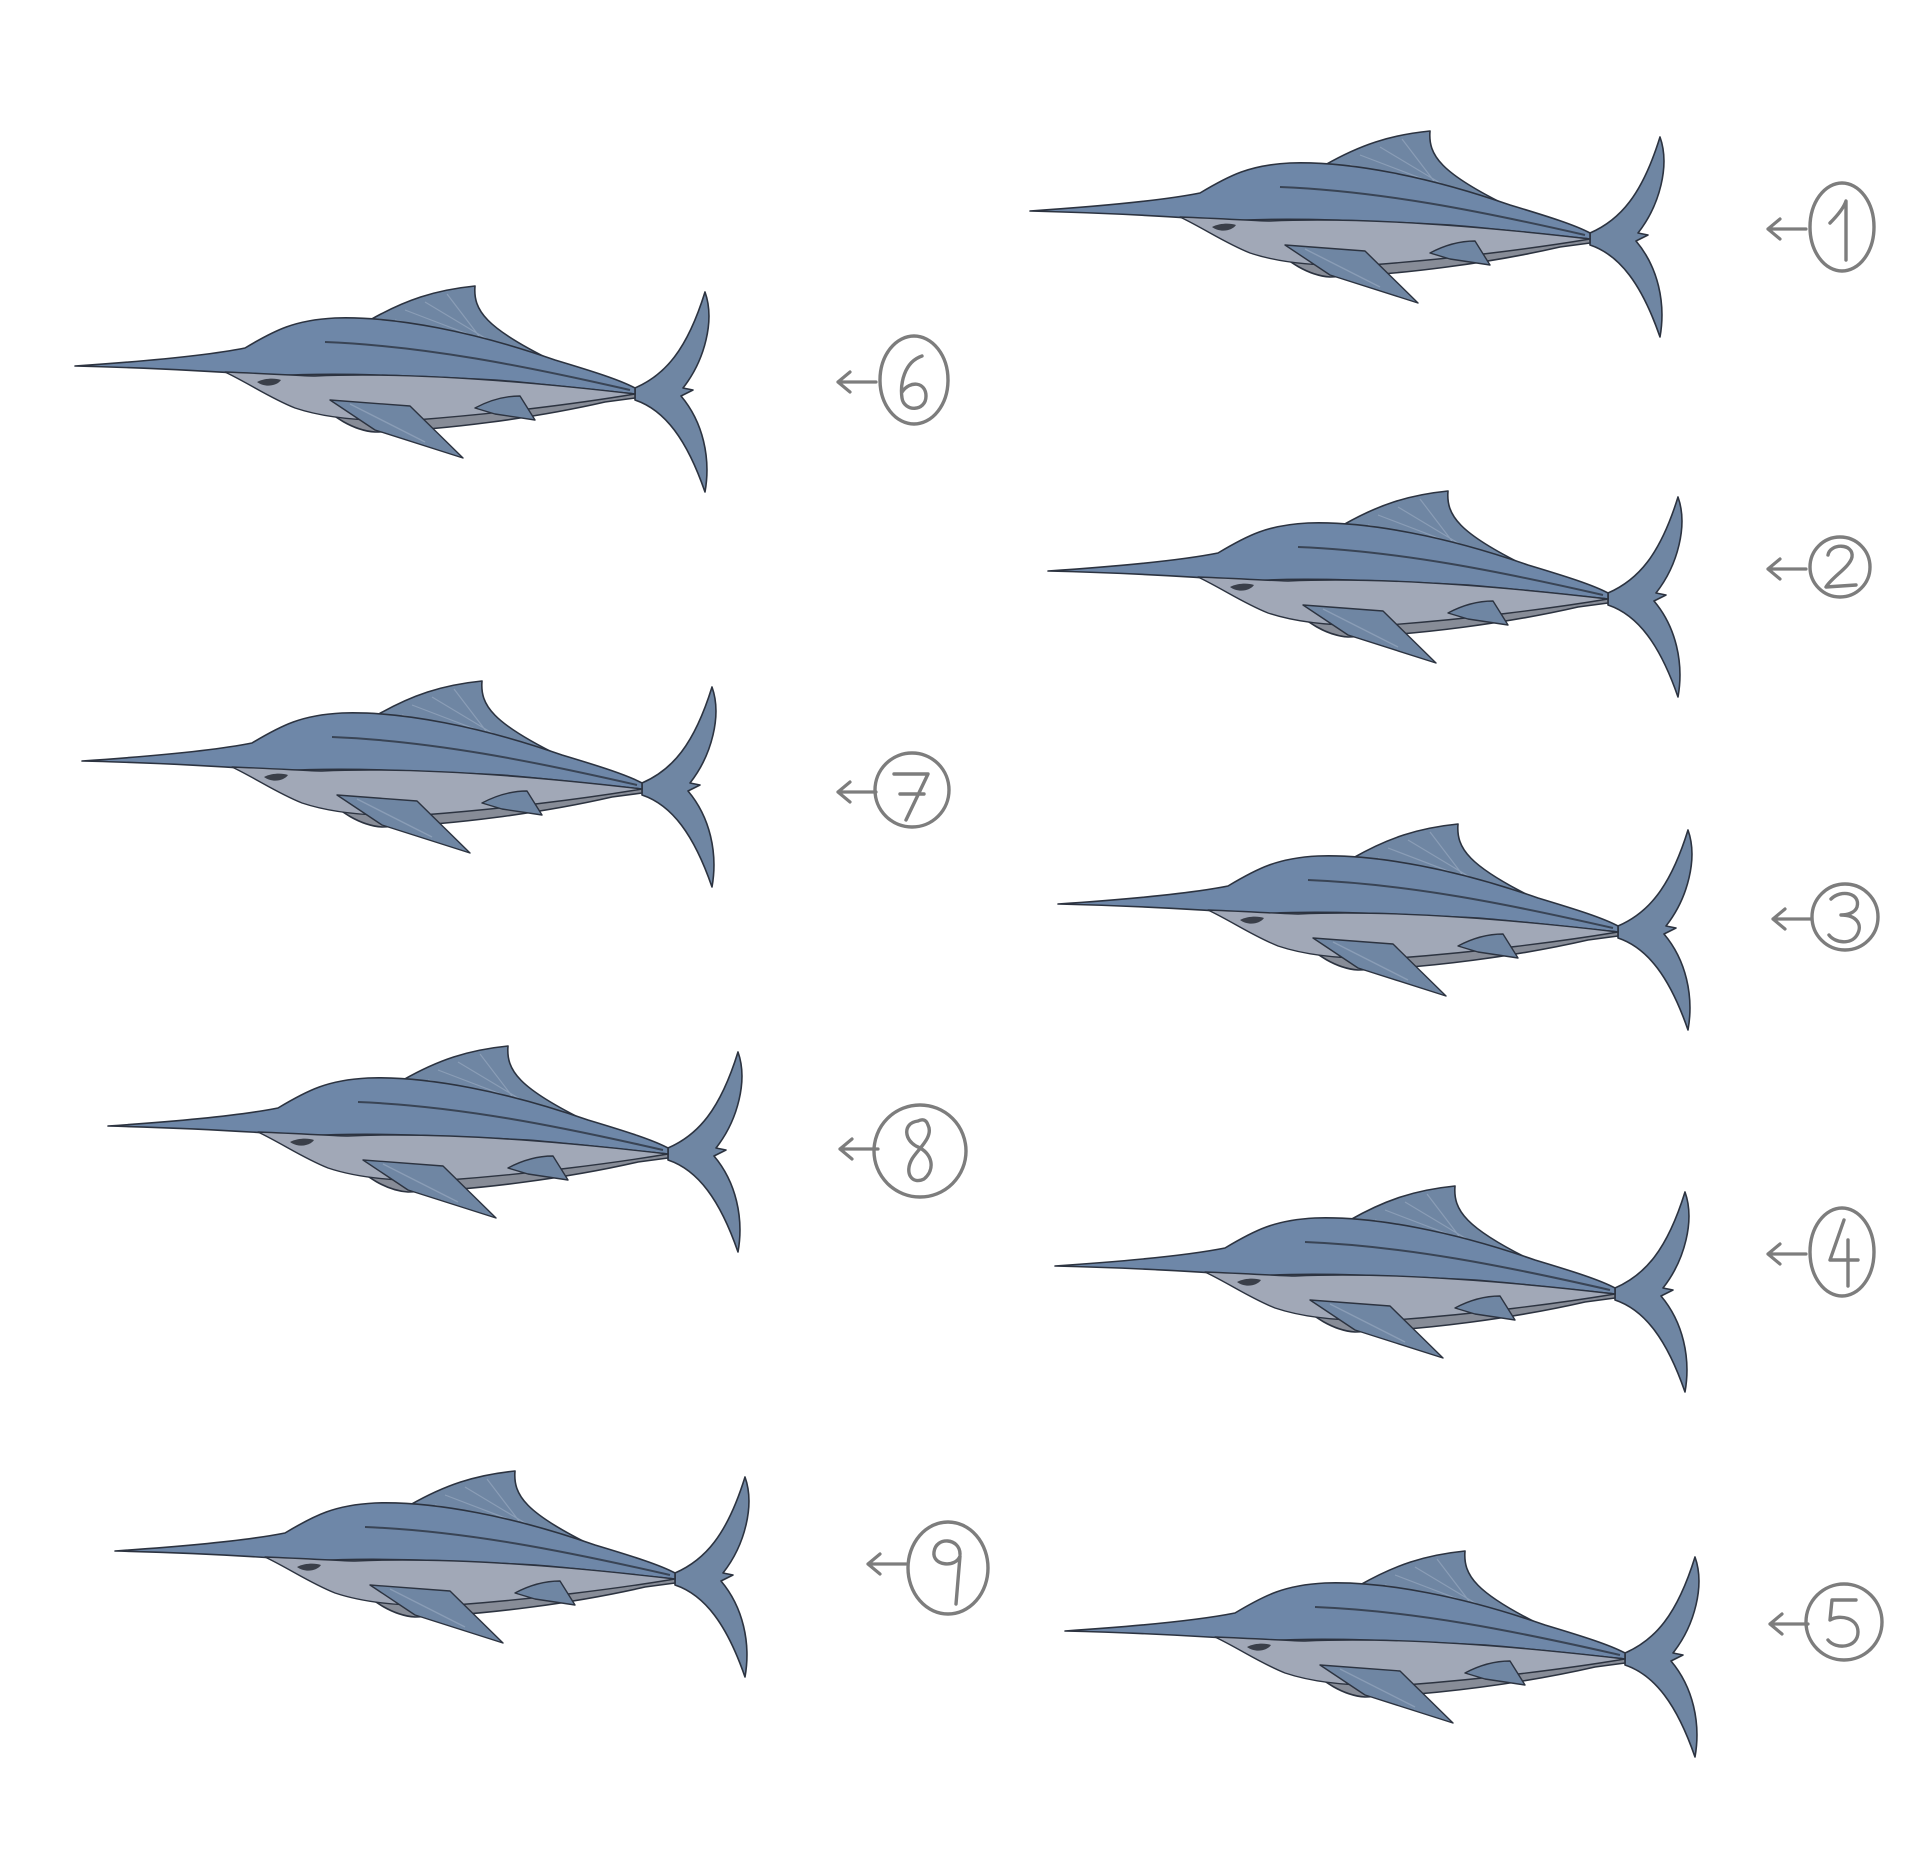 This screenshot has width=1926, height=1869. What do you see at coordinates (1392, 605) in the screenshot?
I see `swordfish-frame-2-icon` at bounding box center [1392, 605].